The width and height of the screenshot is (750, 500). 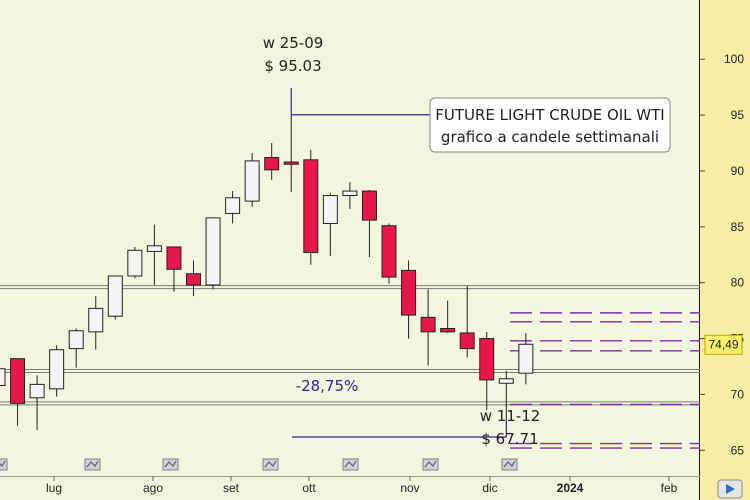 I want to click on chart-title: FUTURE LIGHT CRUDE OIL WTI, so click(x=549, y=115).